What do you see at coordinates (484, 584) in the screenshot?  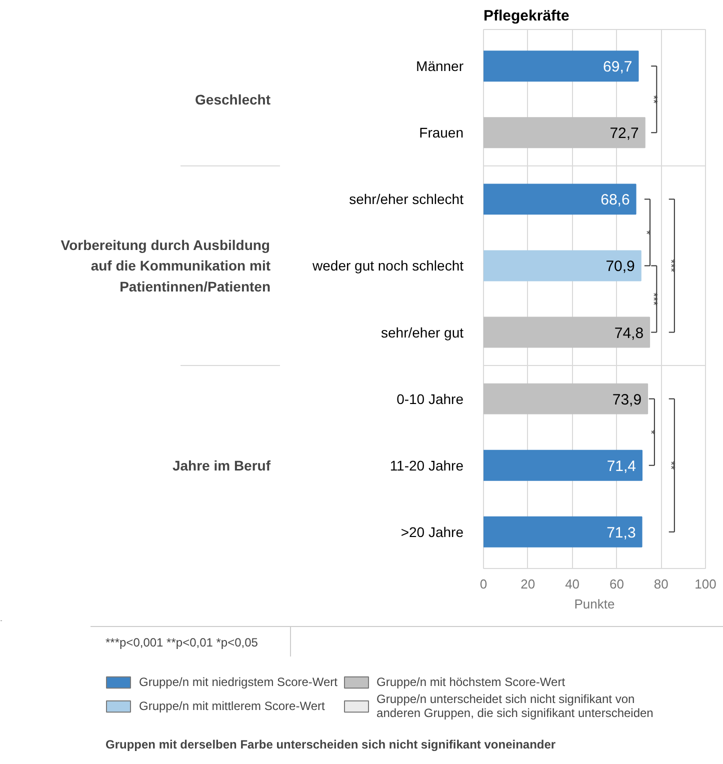 I see `x-tick-label: 0` at bounding box center [484, 584].